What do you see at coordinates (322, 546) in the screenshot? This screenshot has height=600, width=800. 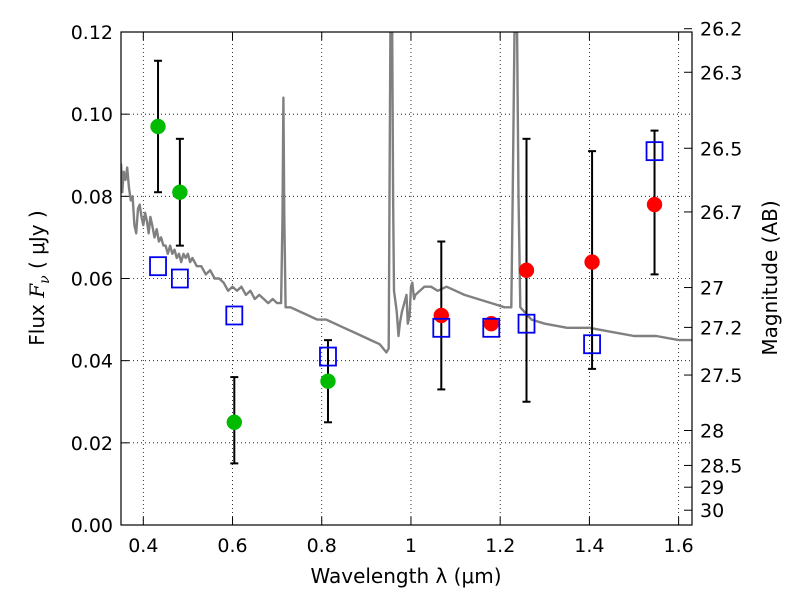 I see `x-tick-label: 0.8` at bounding box center [322, 546].